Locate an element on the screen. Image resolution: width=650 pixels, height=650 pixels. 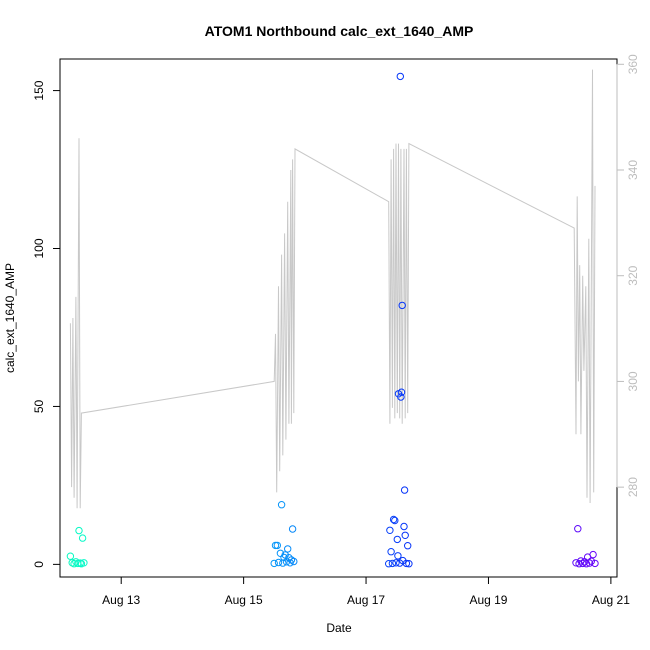
x-tick-label: Aug 21 is located at coordinates (611, 600).